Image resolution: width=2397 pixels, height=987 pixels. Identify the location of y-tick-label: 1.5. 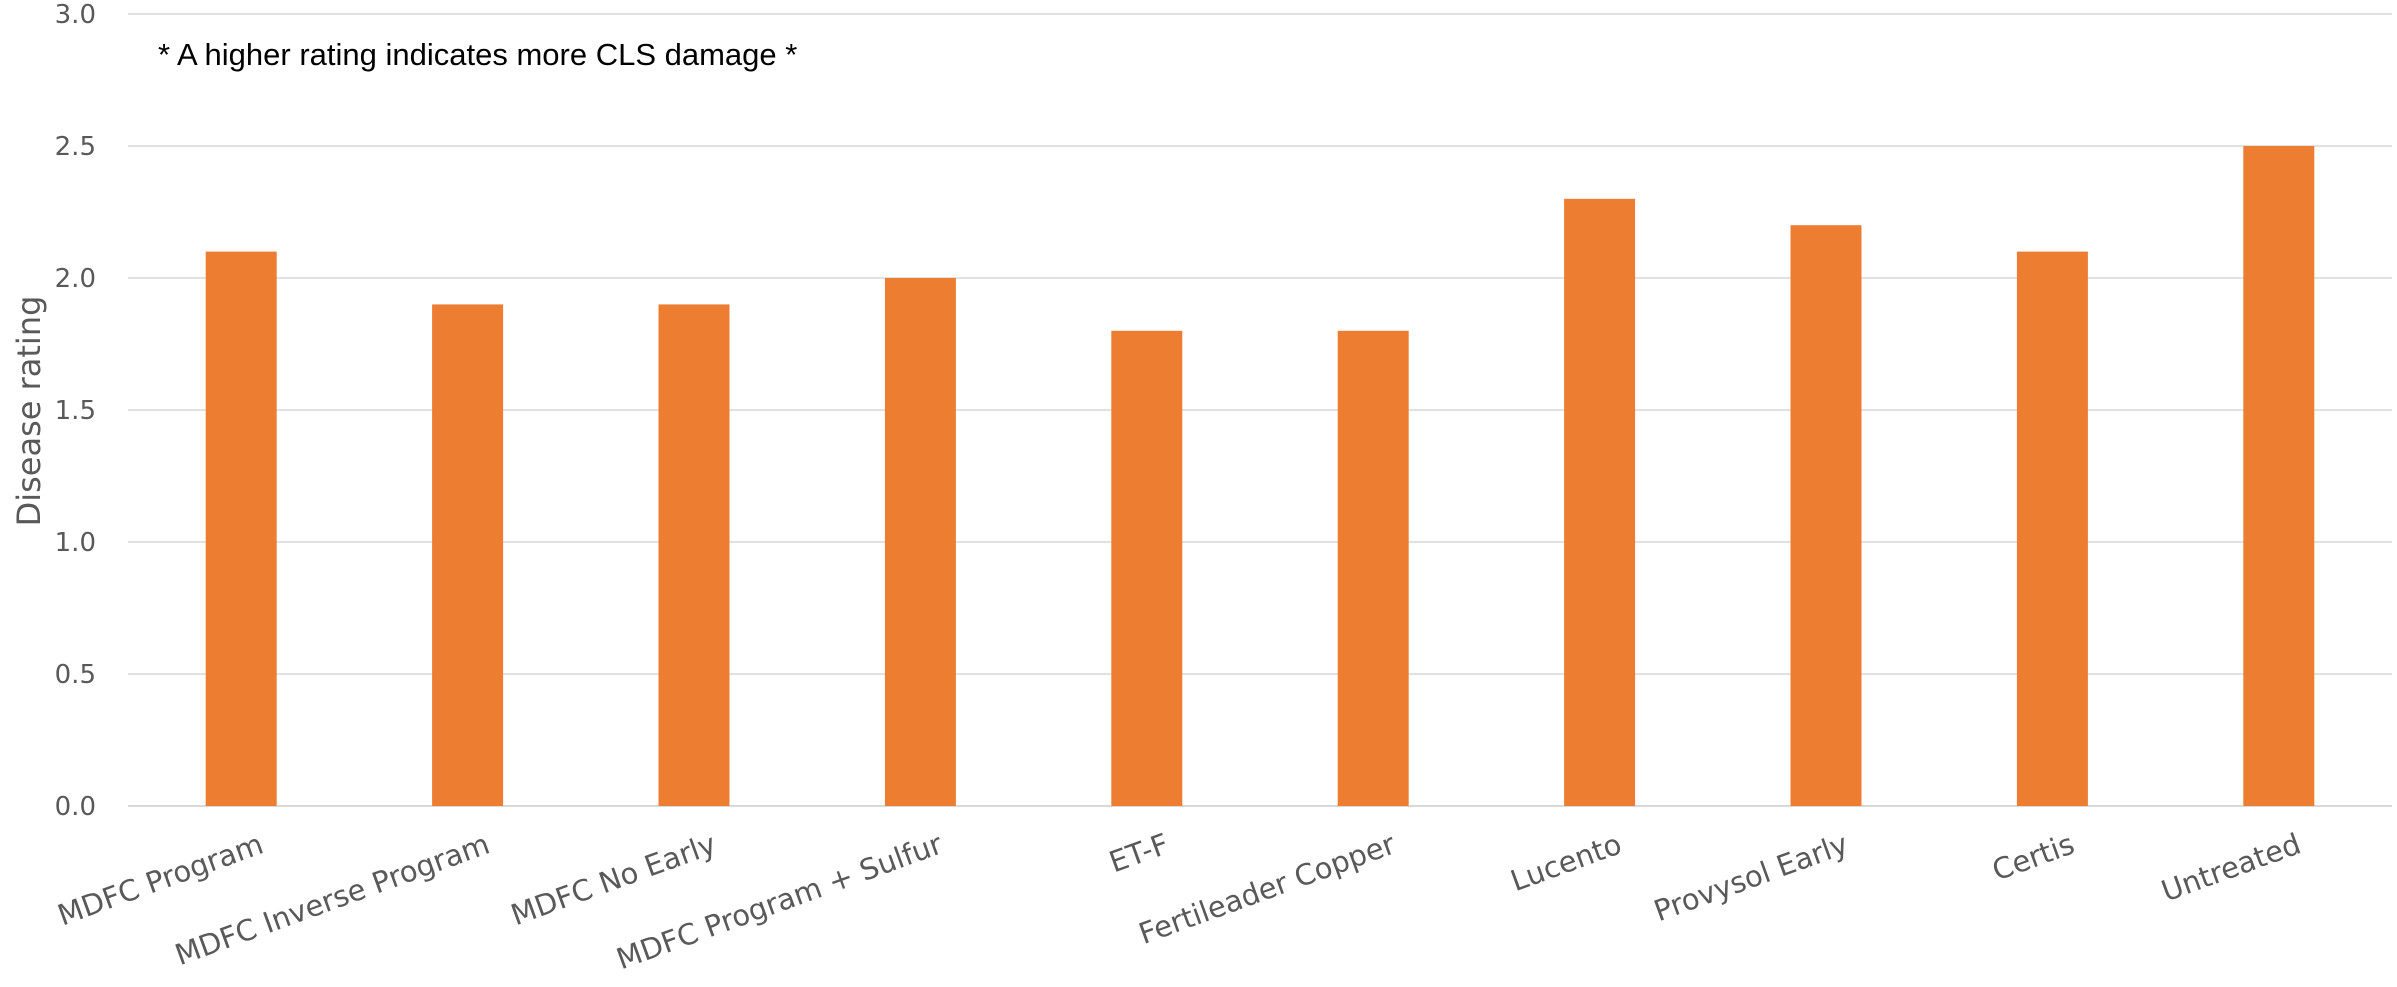
(75, 411).